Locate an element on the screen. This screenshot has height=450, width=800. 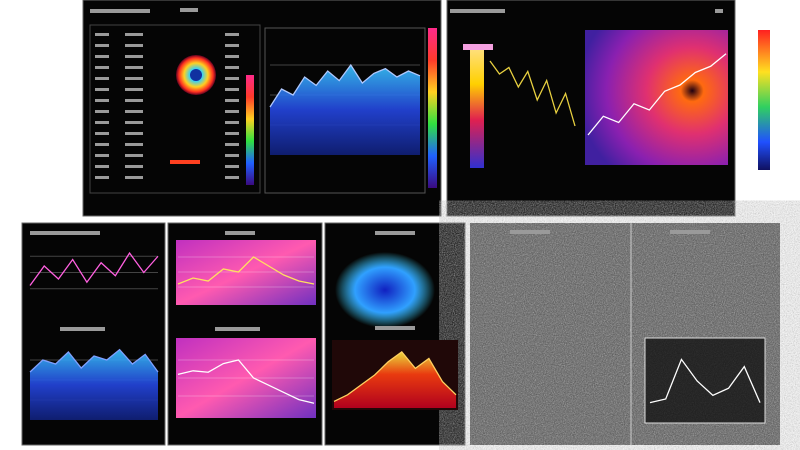
blob-heatmap is located at coordinates (385, 290).